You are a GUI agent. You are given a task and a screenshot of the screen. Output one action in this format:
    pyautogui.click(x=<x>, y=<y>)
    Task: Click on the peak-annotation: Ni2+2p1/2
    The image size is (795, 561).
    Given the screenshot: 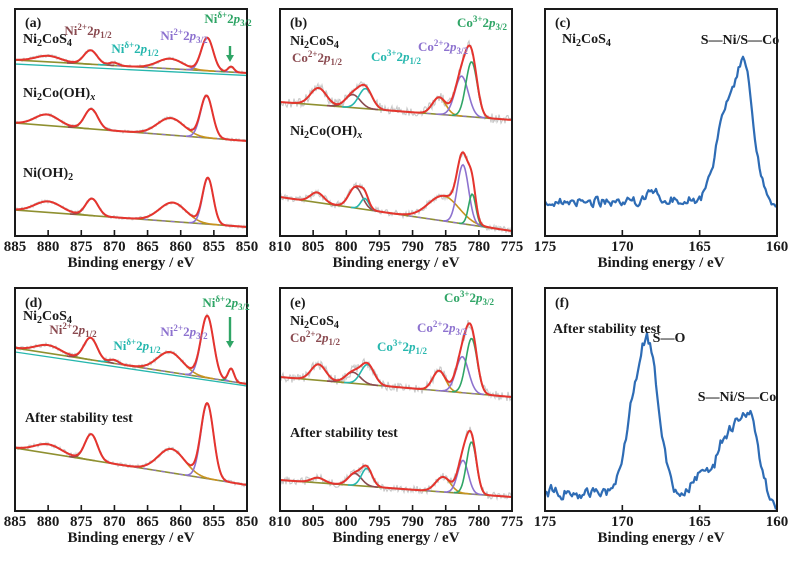 What is the action you would take?
    pyautogui.click(x=73, y=330)
    